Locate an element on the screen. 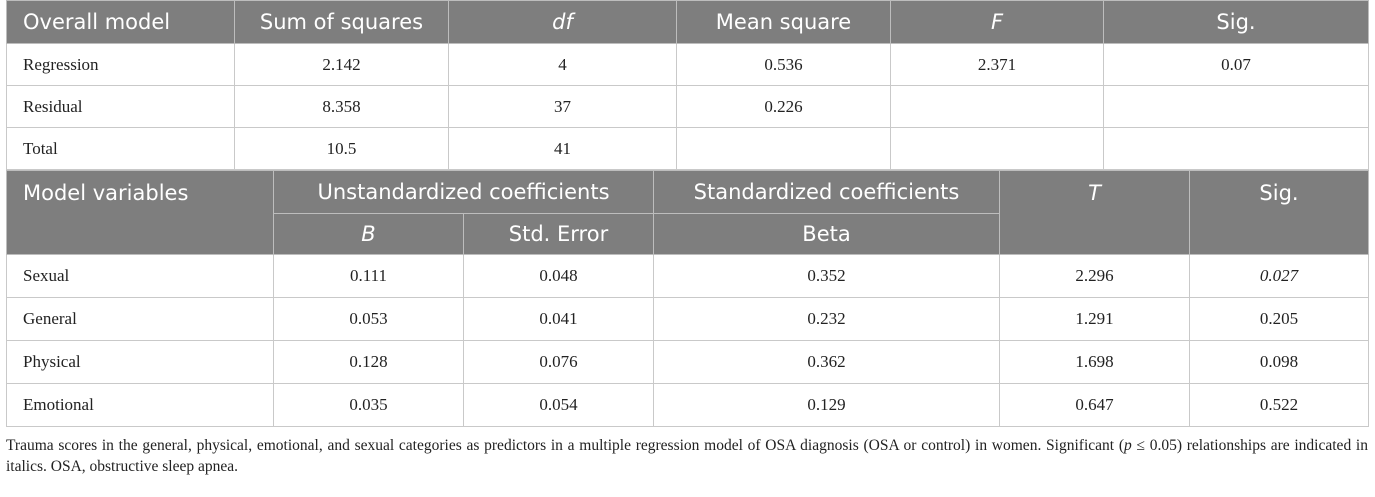  header-mean-square: Mean square is located at coordinates (783, 22).